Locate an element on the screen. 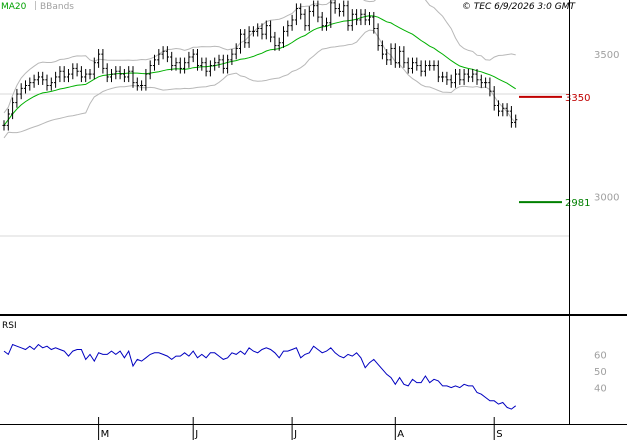  price-tick-label: 3000 is located at coordinates (606, 198).